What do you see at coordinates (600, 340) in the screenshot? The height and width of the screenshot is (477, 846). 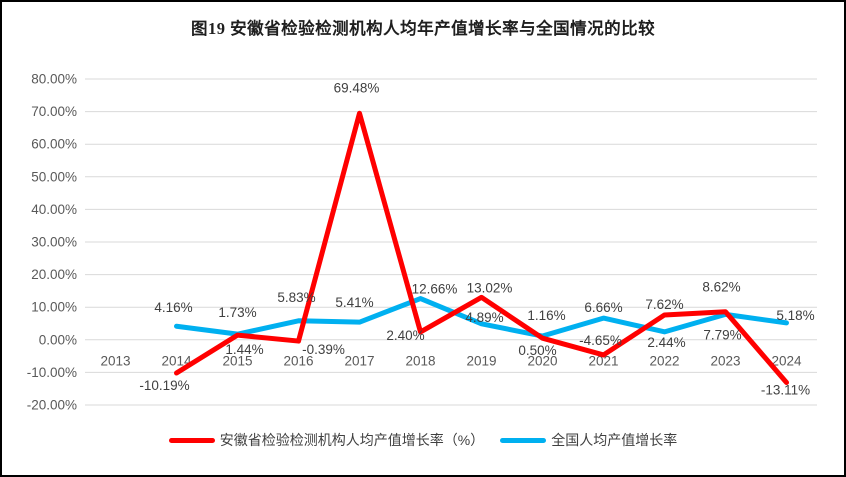 I see `data-label-anhui: -4.65%` at bounding box center [600, 340].